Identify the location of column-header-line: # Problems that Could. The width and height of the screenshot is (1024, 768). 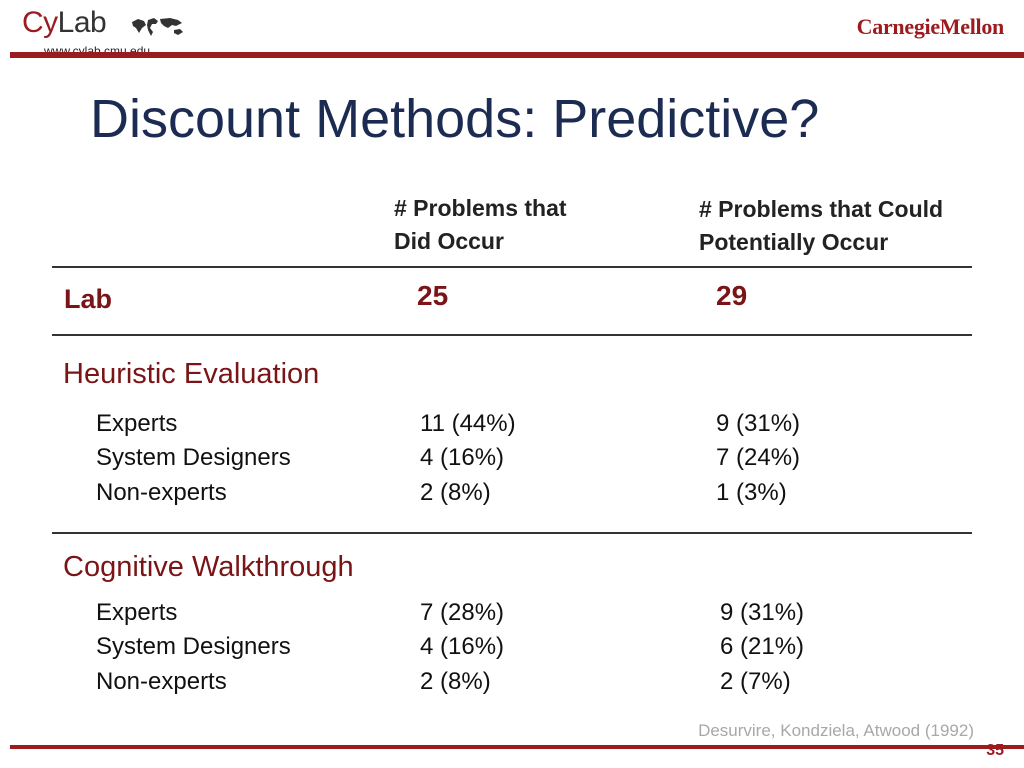
(821, 209).